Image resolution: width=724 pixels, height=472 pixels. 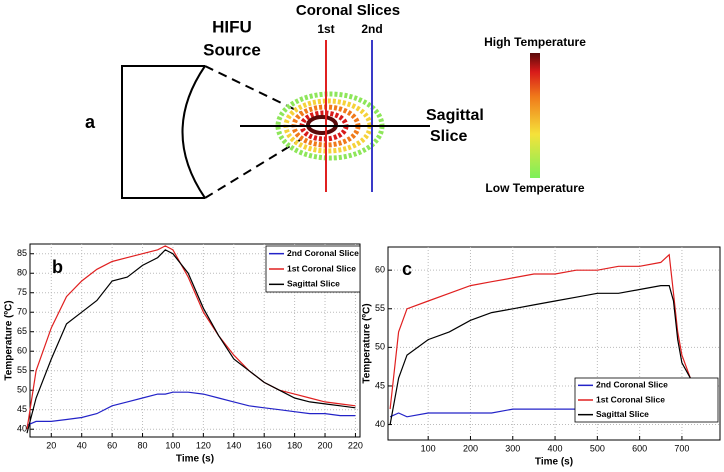 I want to click on x-tick-label: 600, so click(x=639, y=448).